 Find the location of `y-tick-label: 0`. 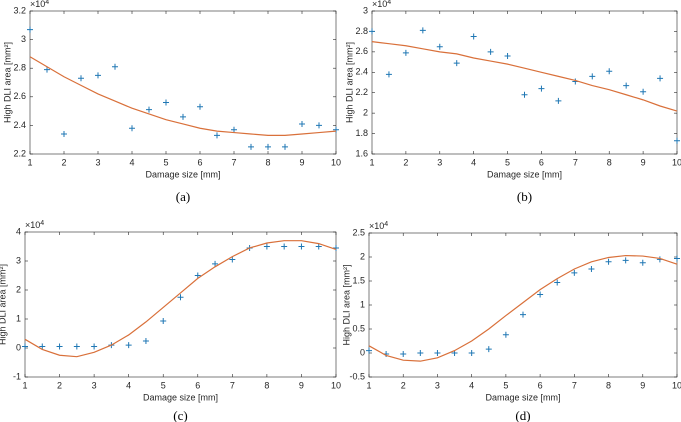

y-tick-label: 0 is located at coordinates (18, 347).